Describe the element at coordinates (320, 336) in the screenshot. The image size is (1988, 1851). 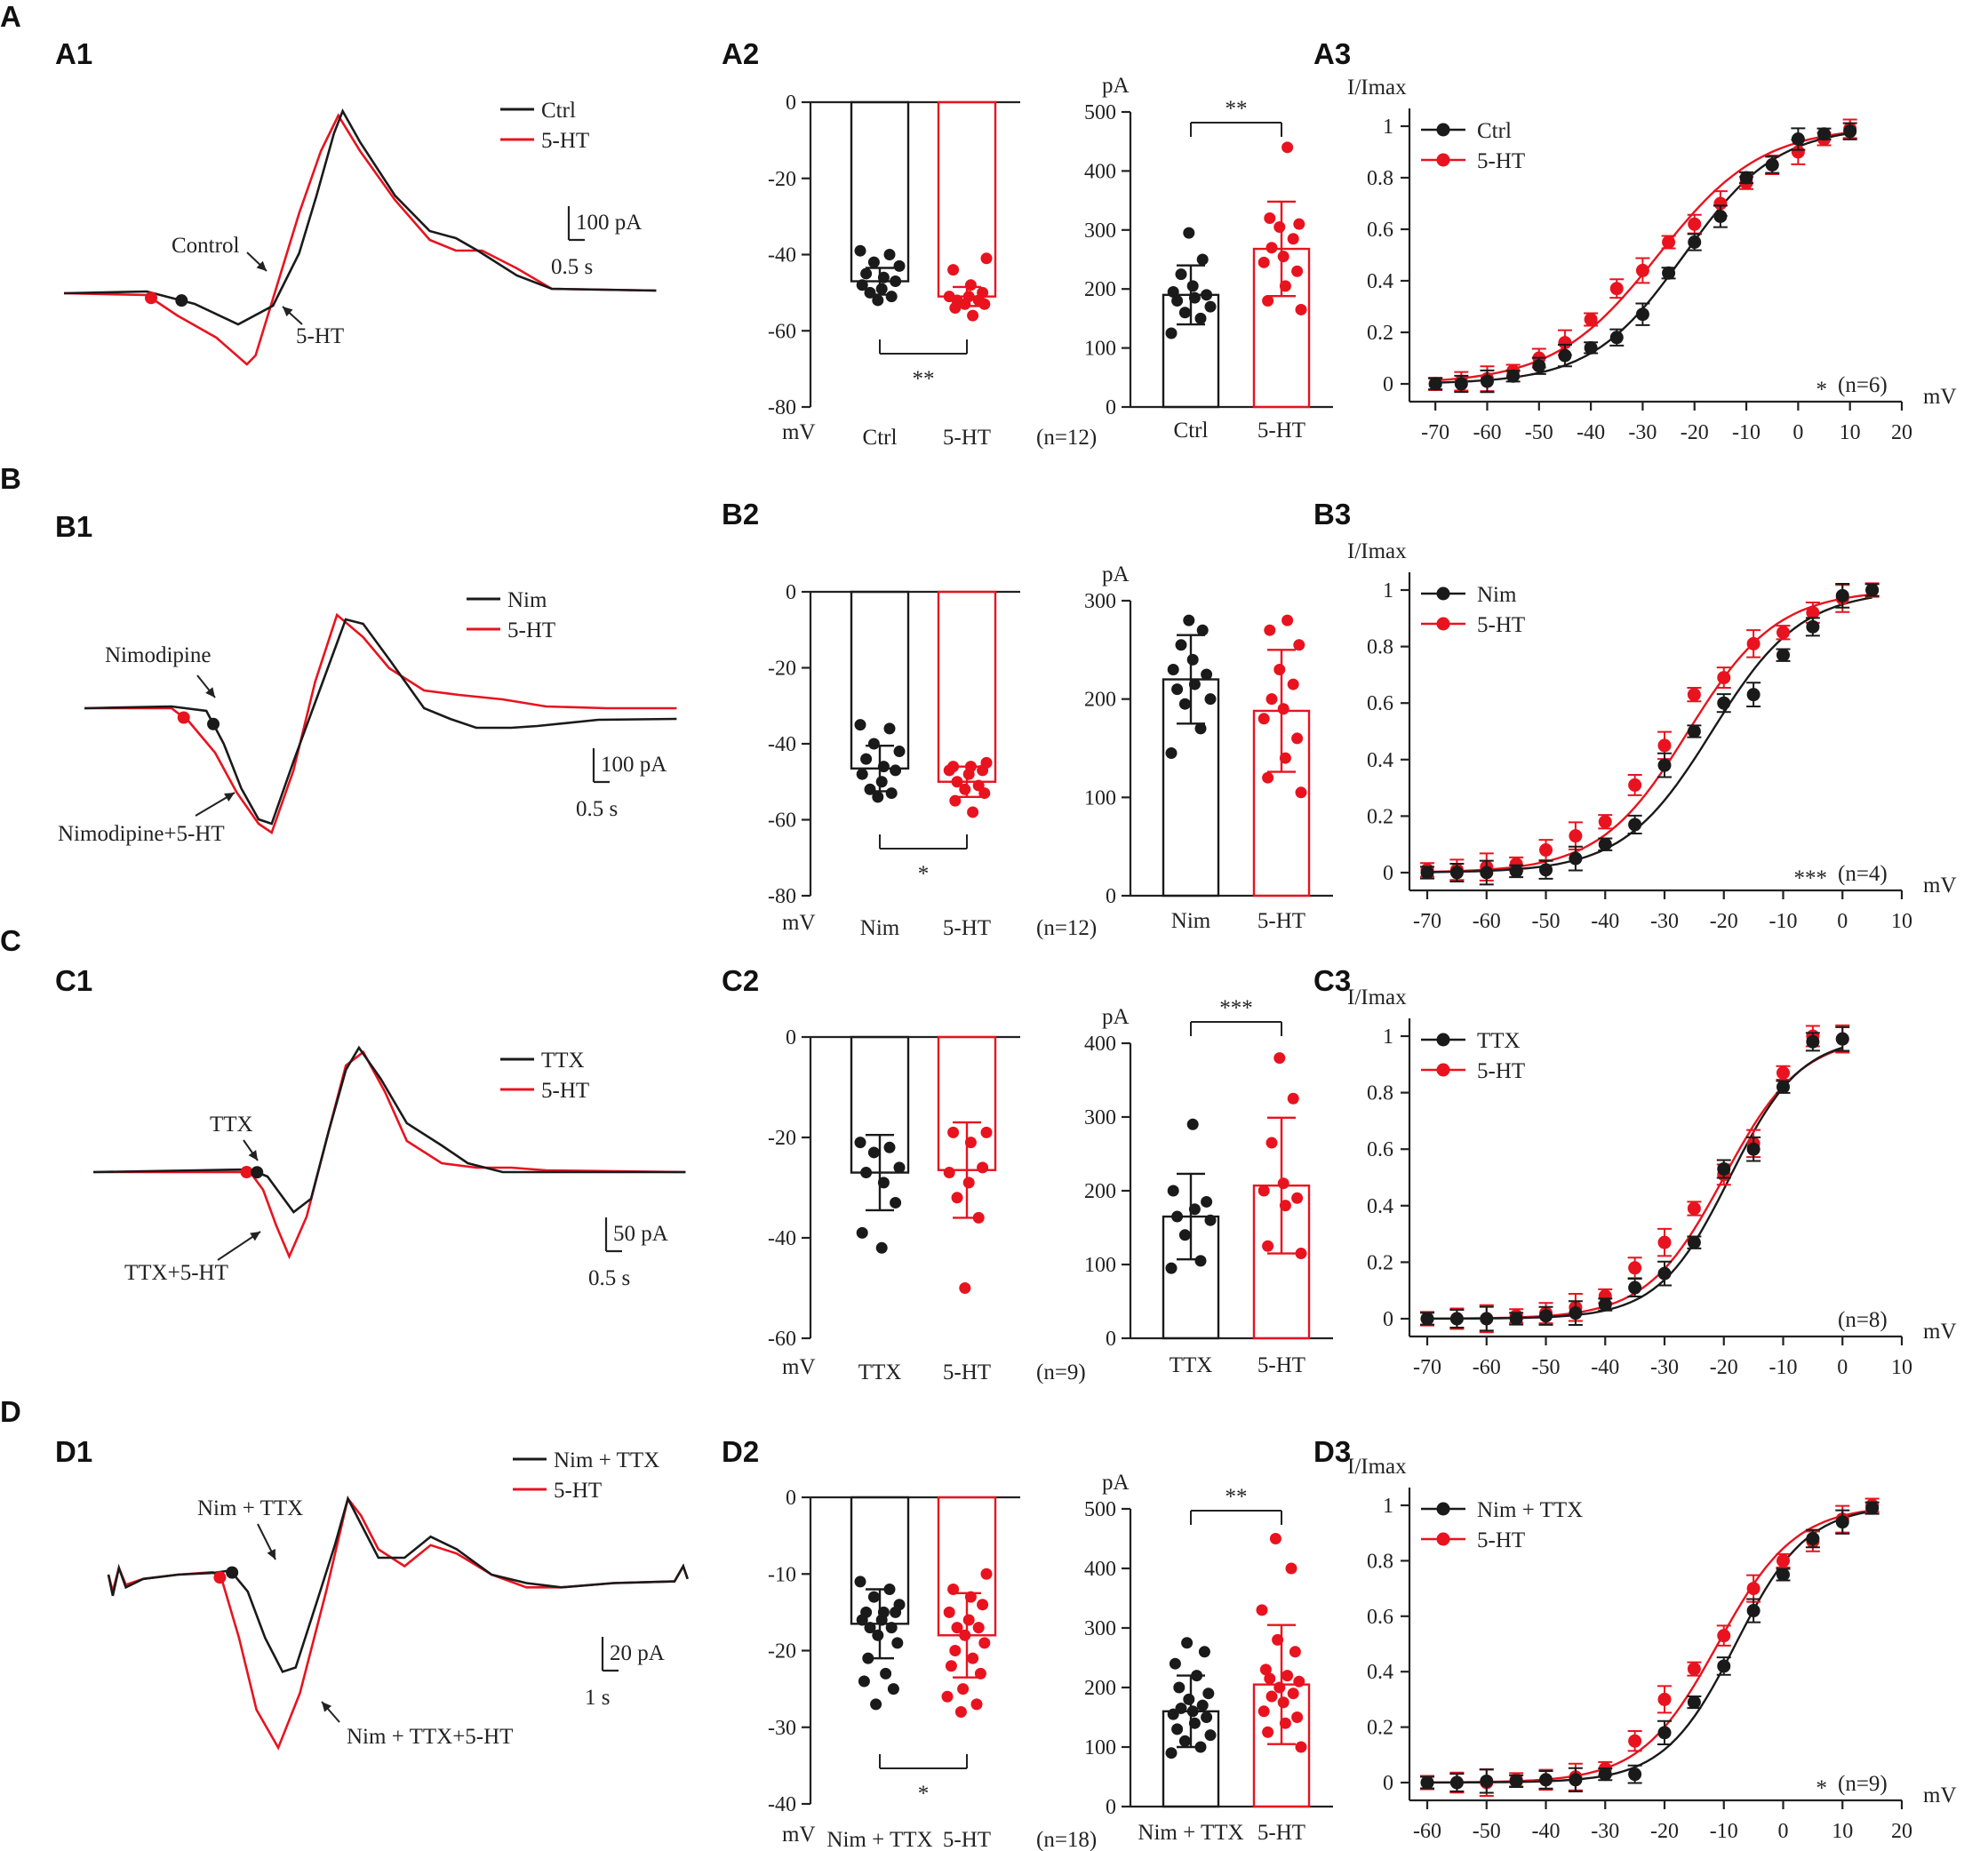
I see `annotation-treatment: 5-HT` at that location.